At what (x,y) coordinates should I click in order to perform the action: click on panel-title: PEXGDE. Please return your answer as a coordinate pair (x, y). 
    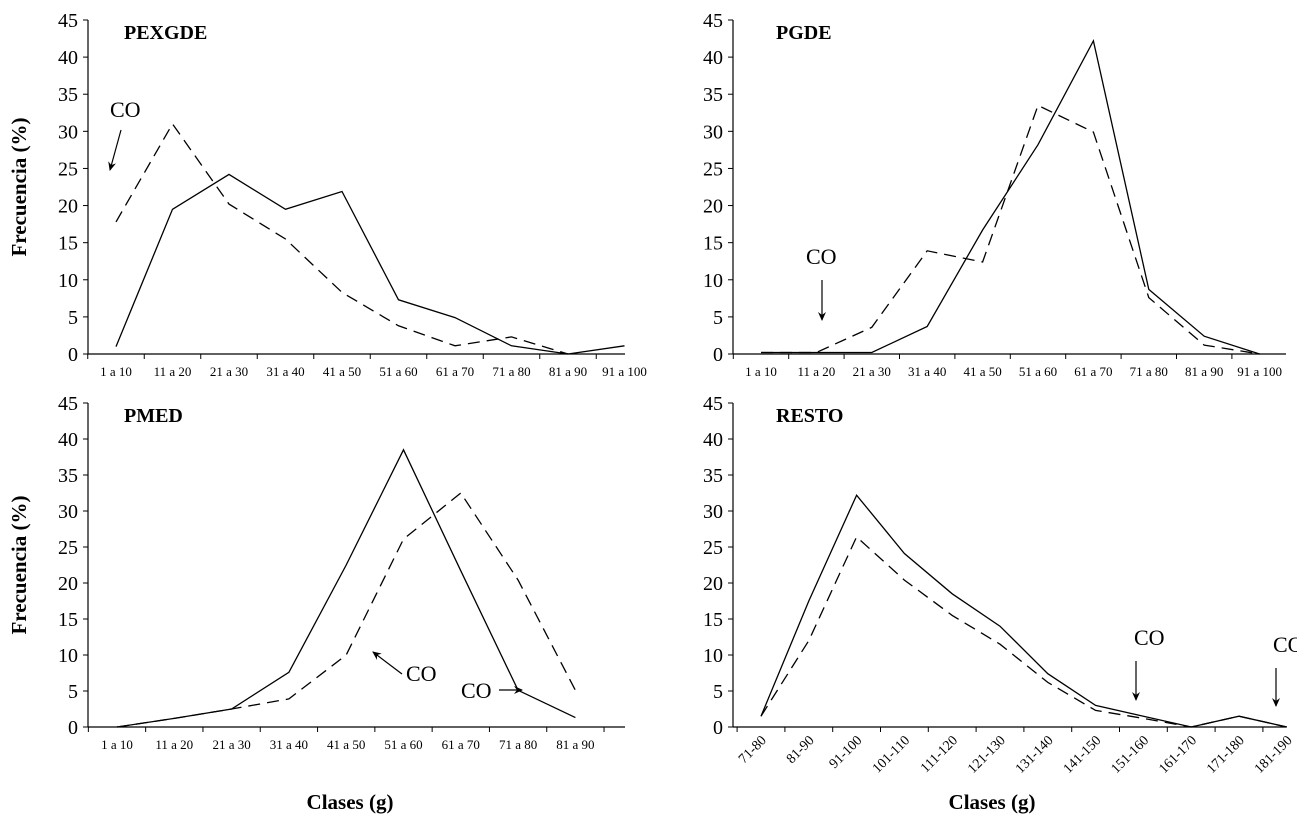
    Looking at the image, I should click on (165, 33).